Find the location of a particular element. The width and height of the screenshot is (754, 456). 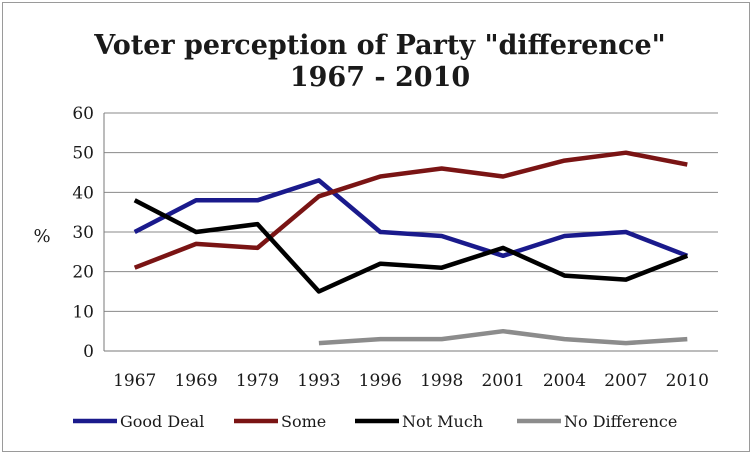

chart-subtitle: 1967 - 2010 is located at coordinates (380, 77).